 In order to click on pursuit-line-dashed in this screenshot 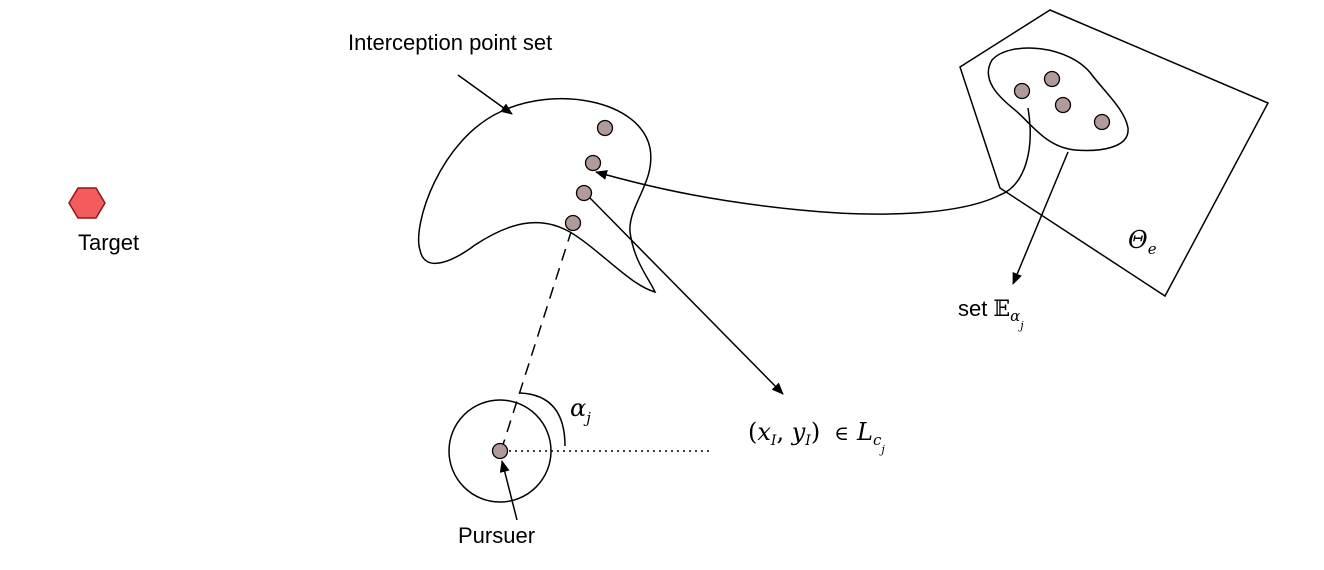, I will do `click(536, 341)`.